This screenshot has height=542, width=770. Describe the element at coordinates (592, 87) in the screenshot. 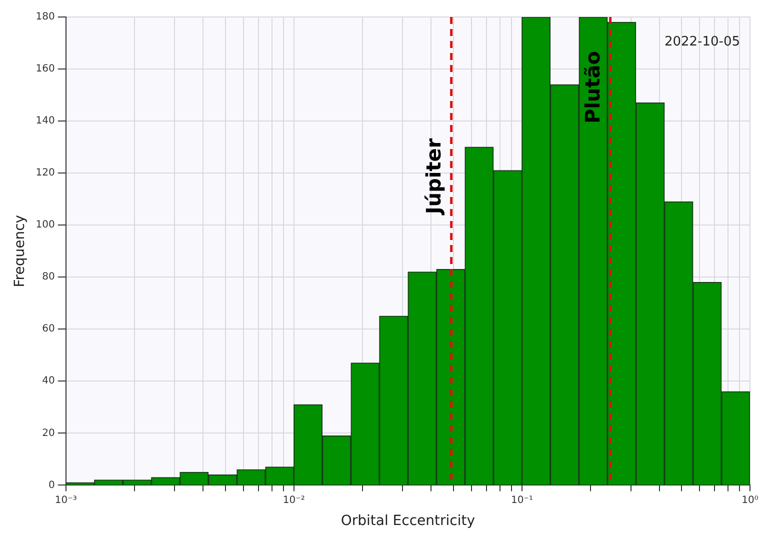

I see `ref-line-label: Plutão` at that location.